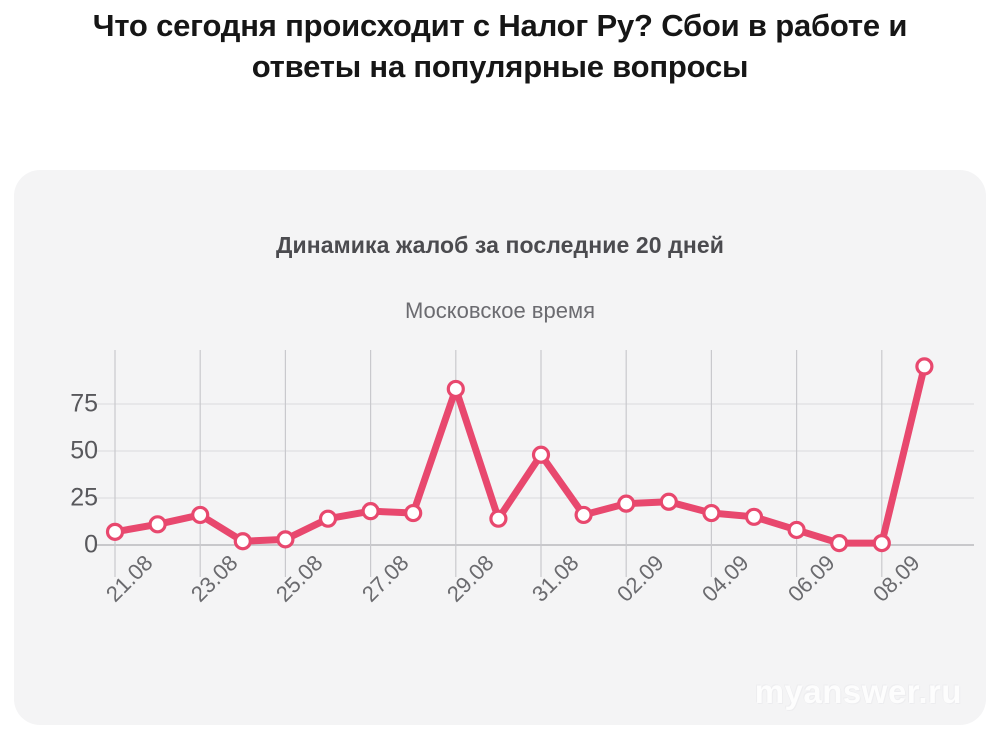 The width and height of the screenshot is (1000, 733). Describe the element at coordinates (500, 245) in the screenshot. I see `chart-title: Динамика жалоб за последние 20 дней` at that location.